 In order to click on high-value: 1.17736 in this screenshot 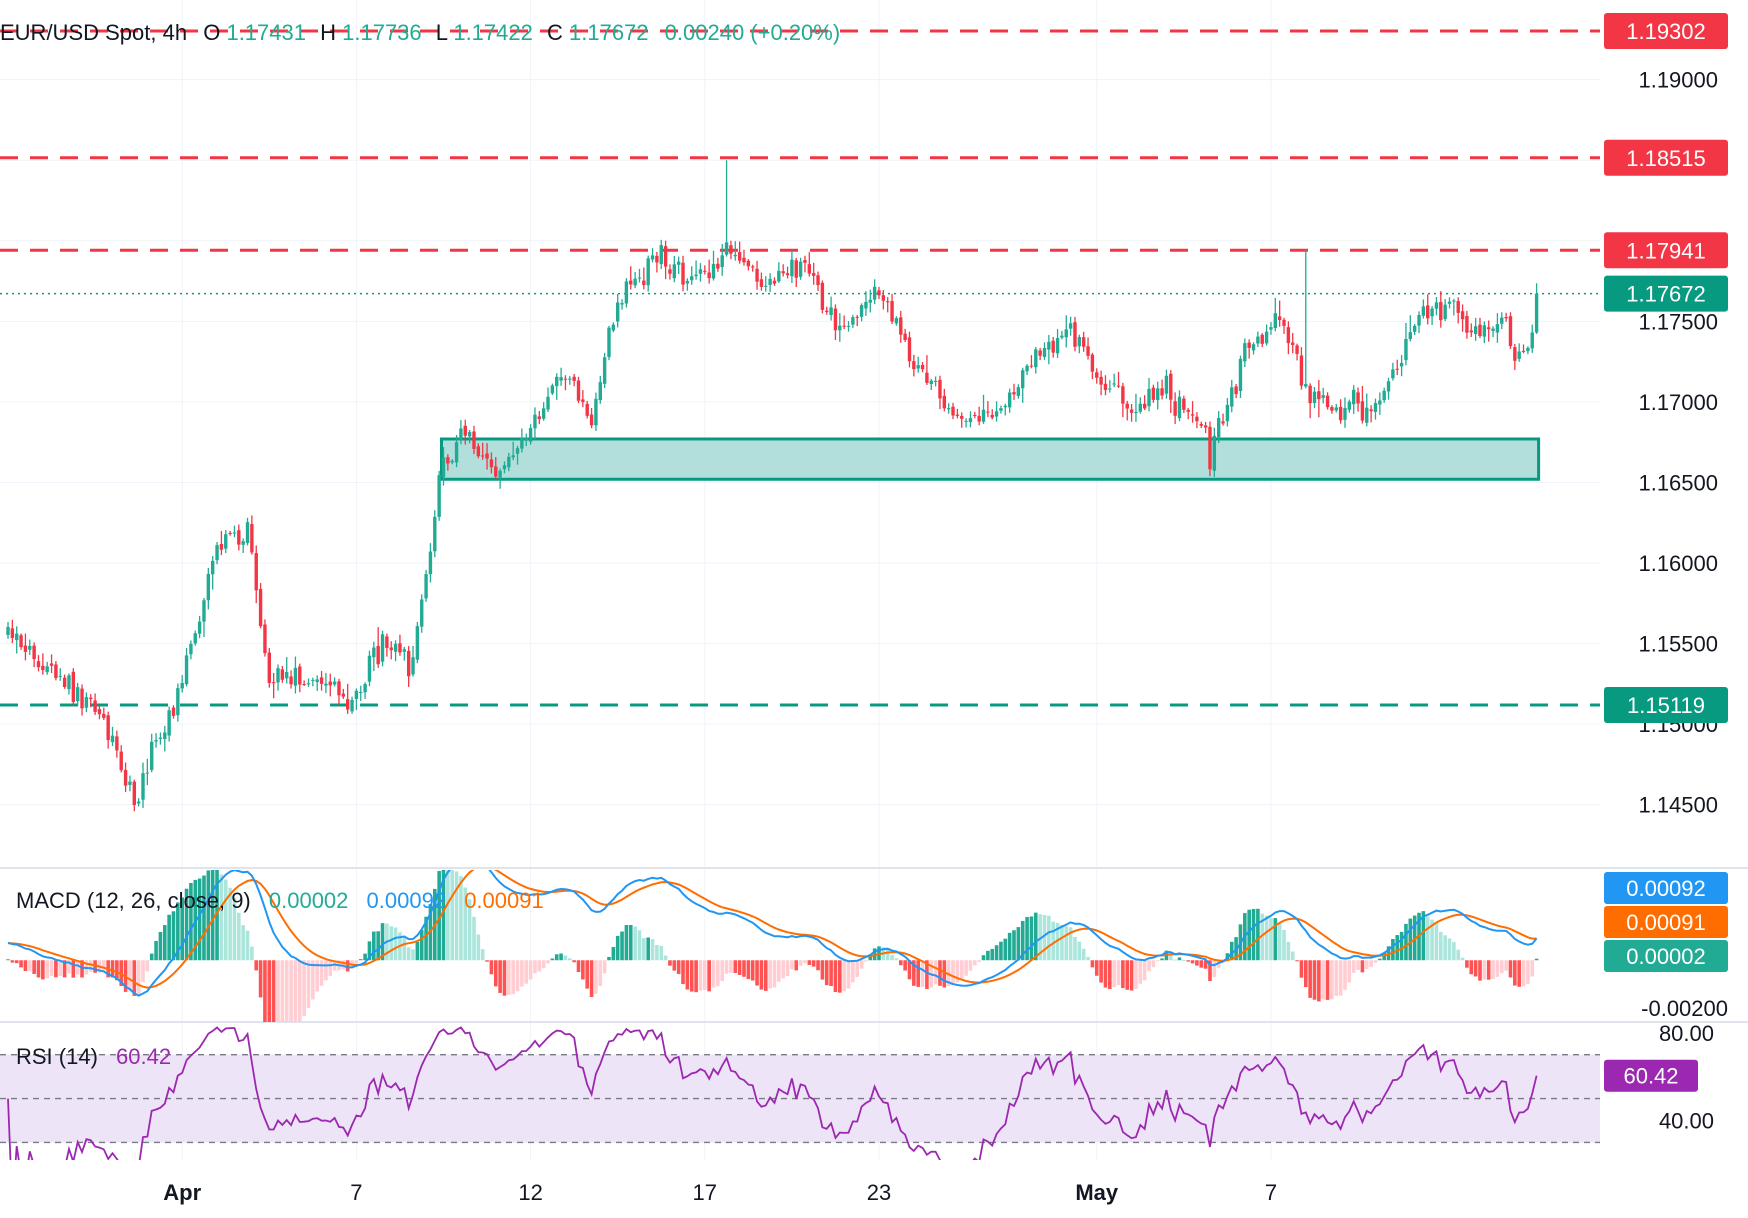, I will do `click(382, 32)`.